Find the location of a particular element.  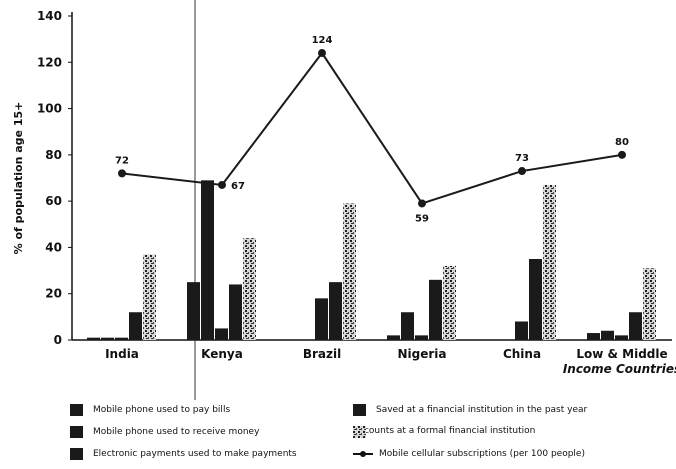

legend-label-pay-bills: Mobile phone used to pay bills is located at coordinates (161, 410).